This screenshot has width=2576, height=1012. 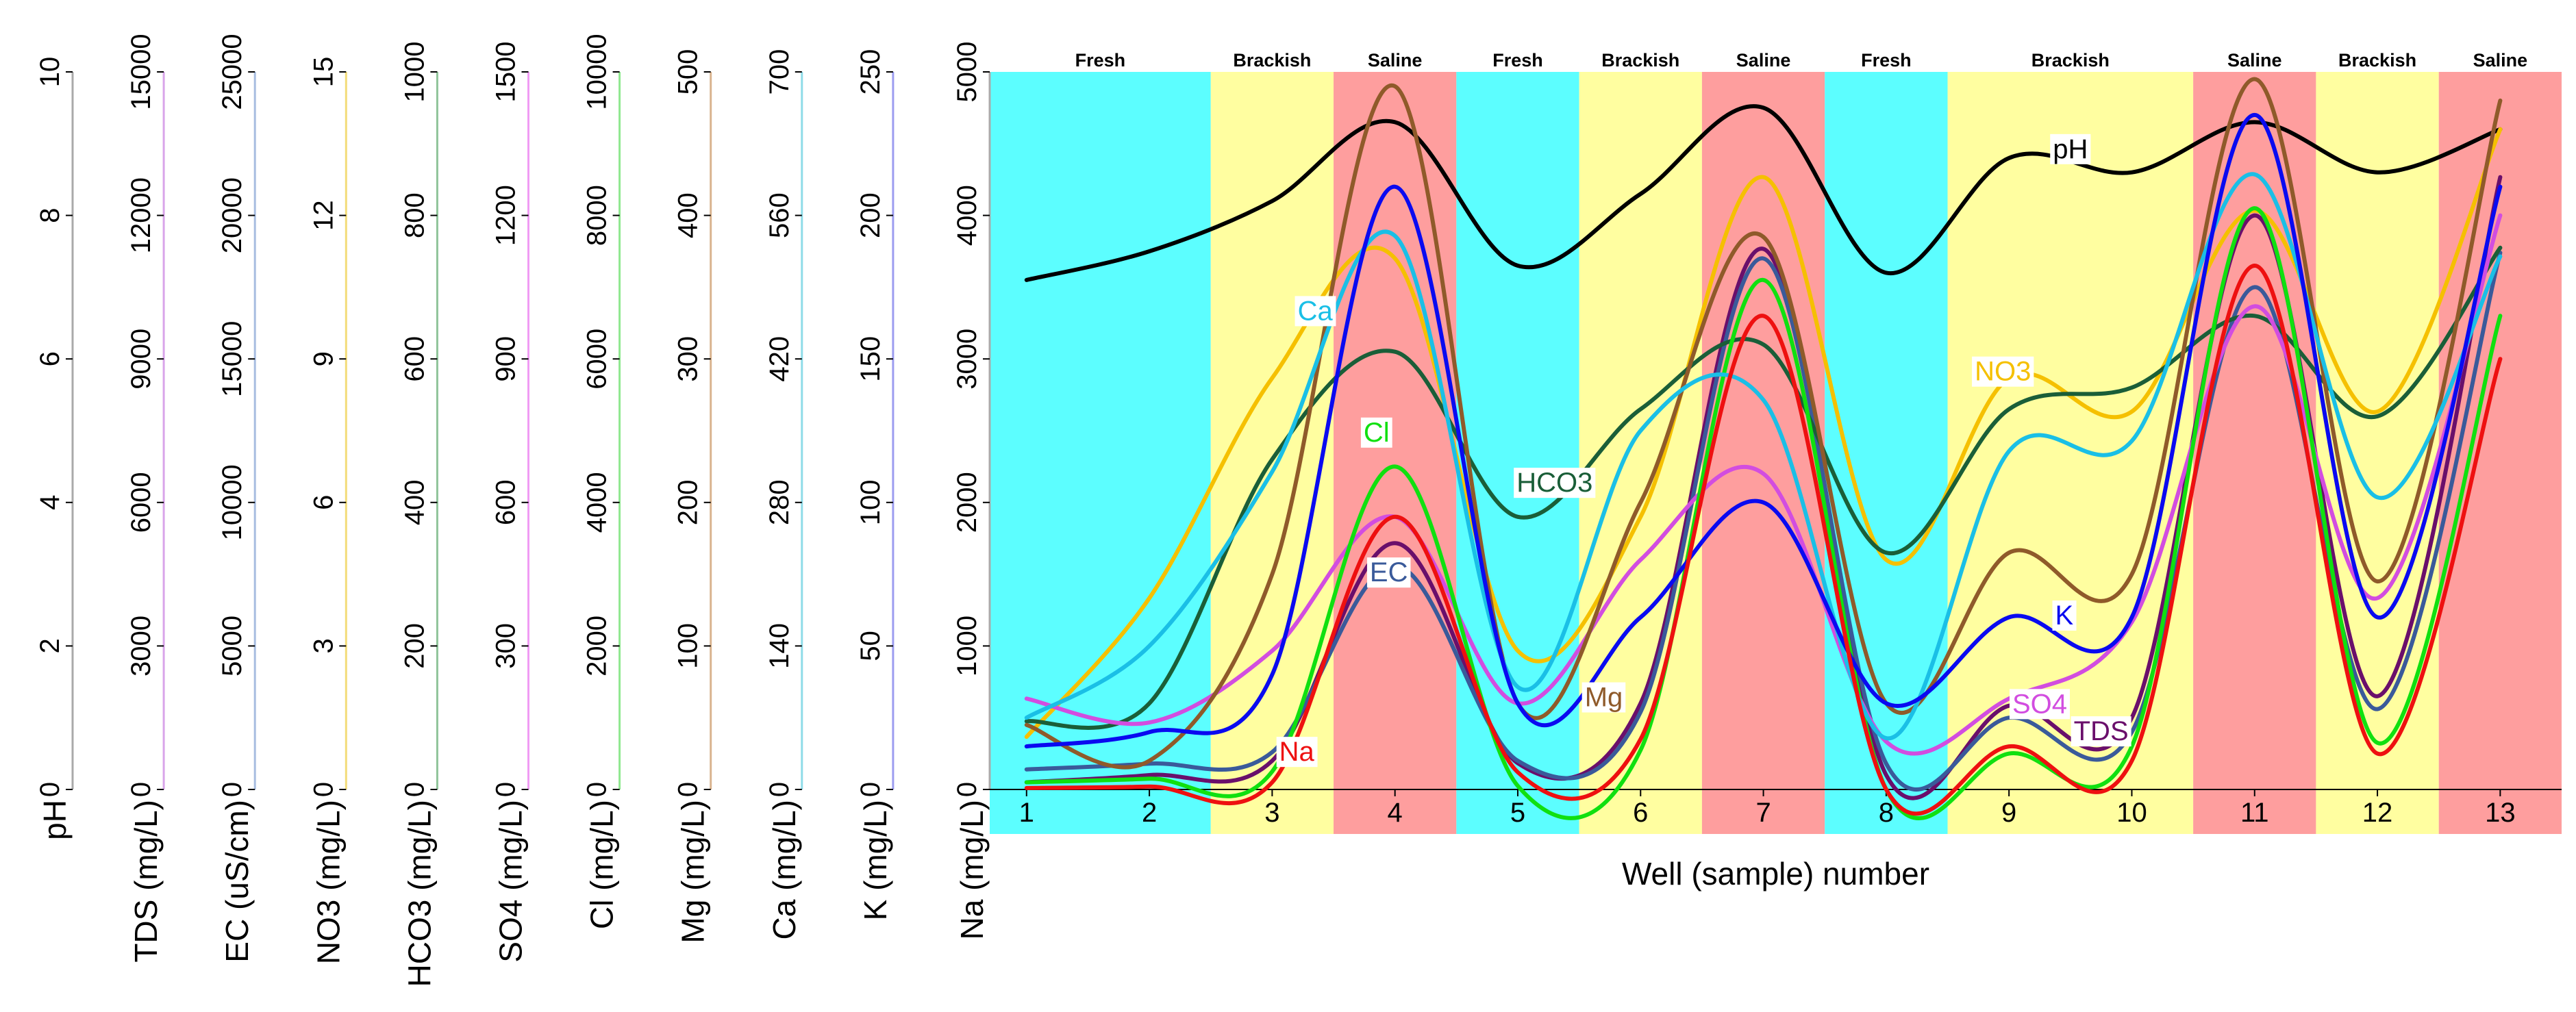 I want to click on series-label-tds: TDS, so click(x=2101, y=731).